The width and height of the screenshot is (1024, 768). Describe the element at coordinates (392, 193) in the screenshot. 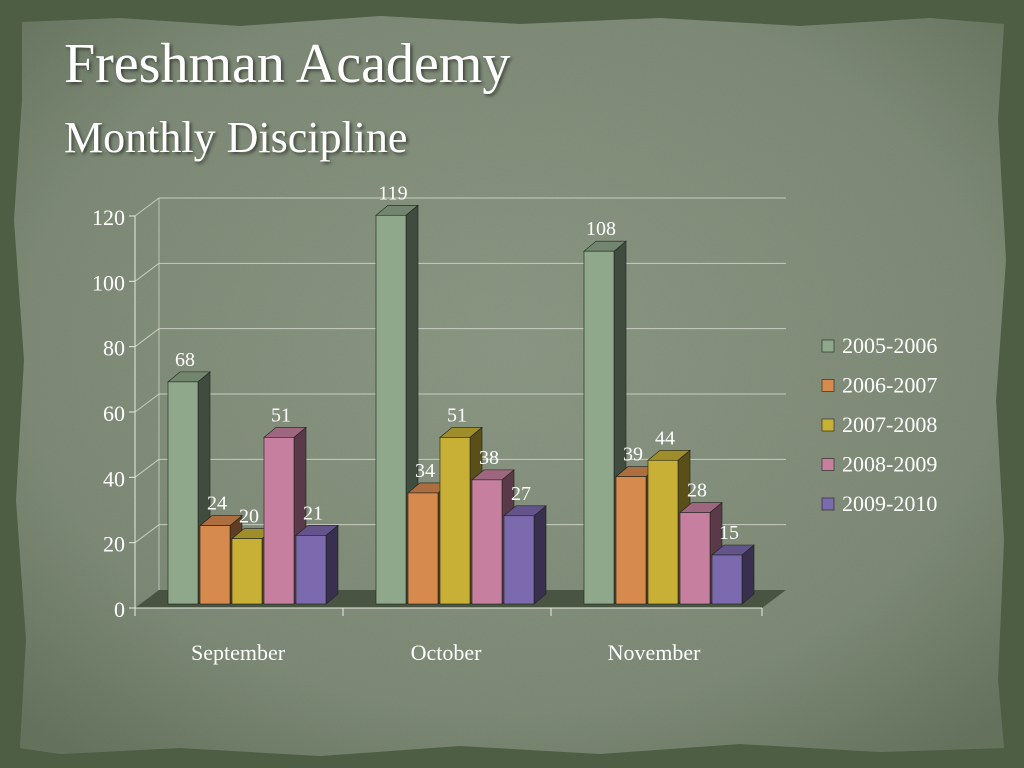

I see `bar-data-label: 119` at that location.